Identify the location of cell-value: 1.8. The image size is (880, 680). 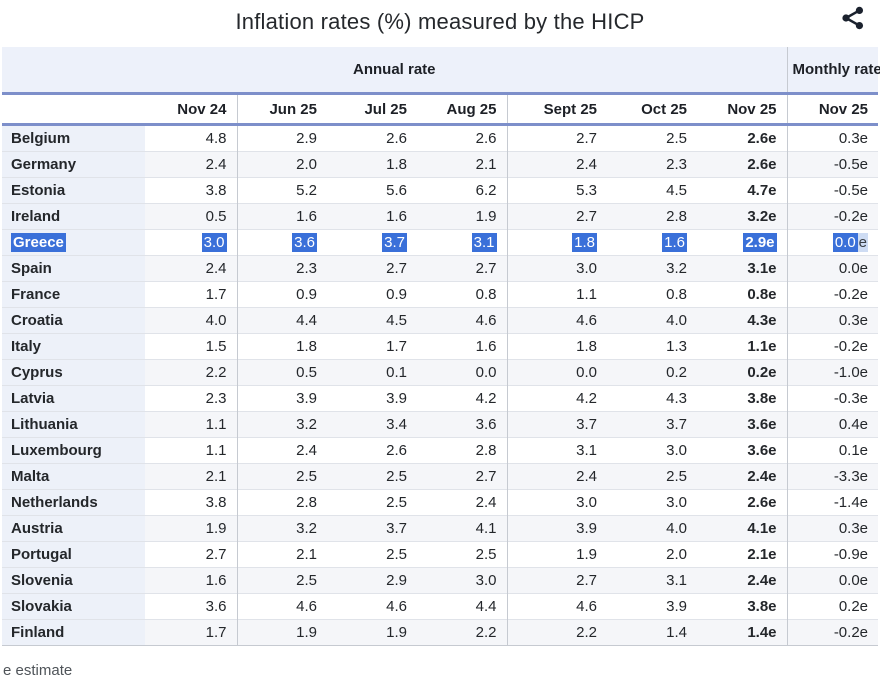
(306, 346).